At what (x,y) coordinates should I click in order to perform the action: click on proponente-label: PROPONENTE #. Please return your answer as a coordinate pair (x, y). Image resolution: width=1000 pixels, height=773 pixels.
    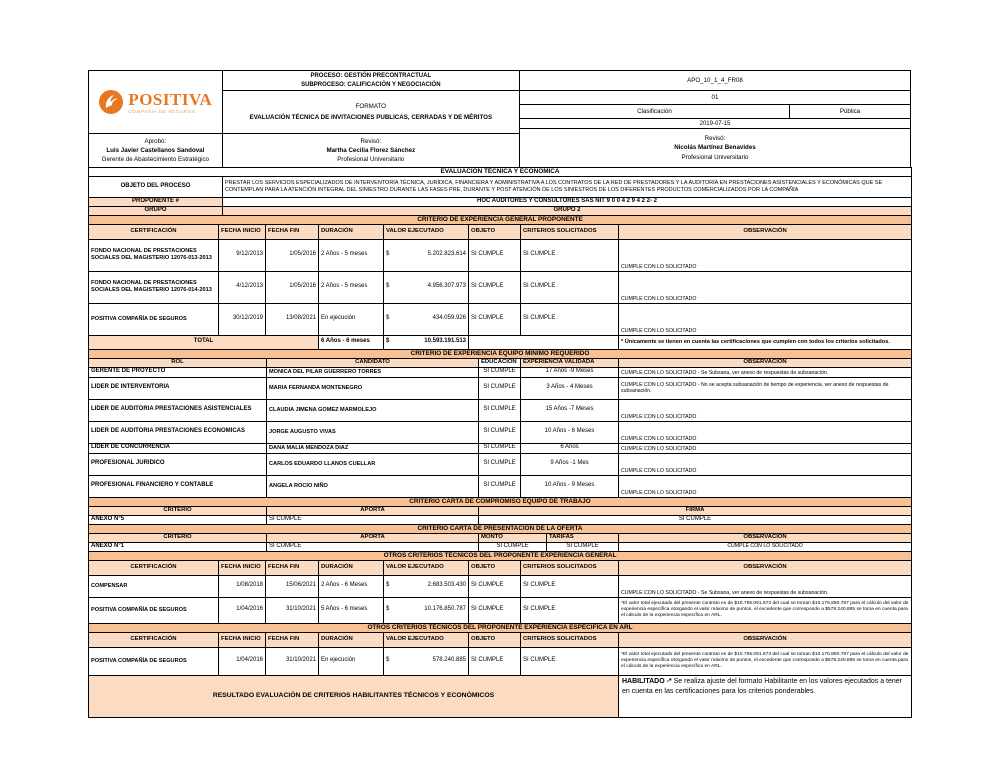
    Looking at the image, I should click on (155, 202).